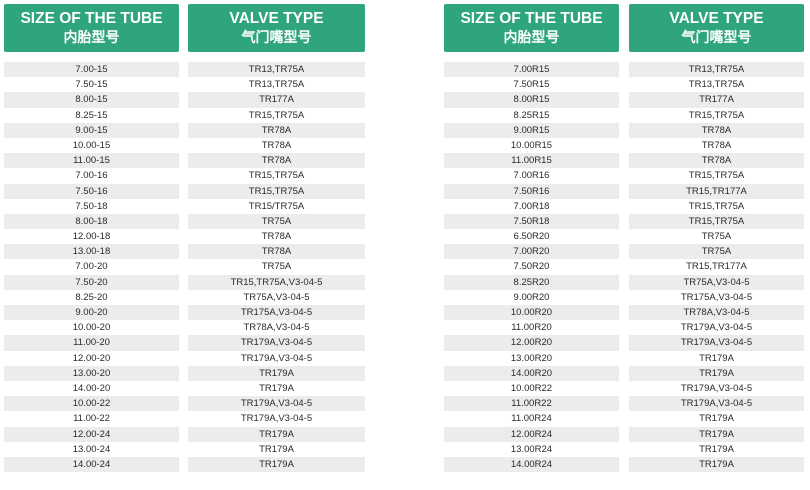  What do you see at coordinates (184, 70) in the screenshot?
I see `table-row: 7.00-15 TR13,TR75A` at bounding box center [184, 70].